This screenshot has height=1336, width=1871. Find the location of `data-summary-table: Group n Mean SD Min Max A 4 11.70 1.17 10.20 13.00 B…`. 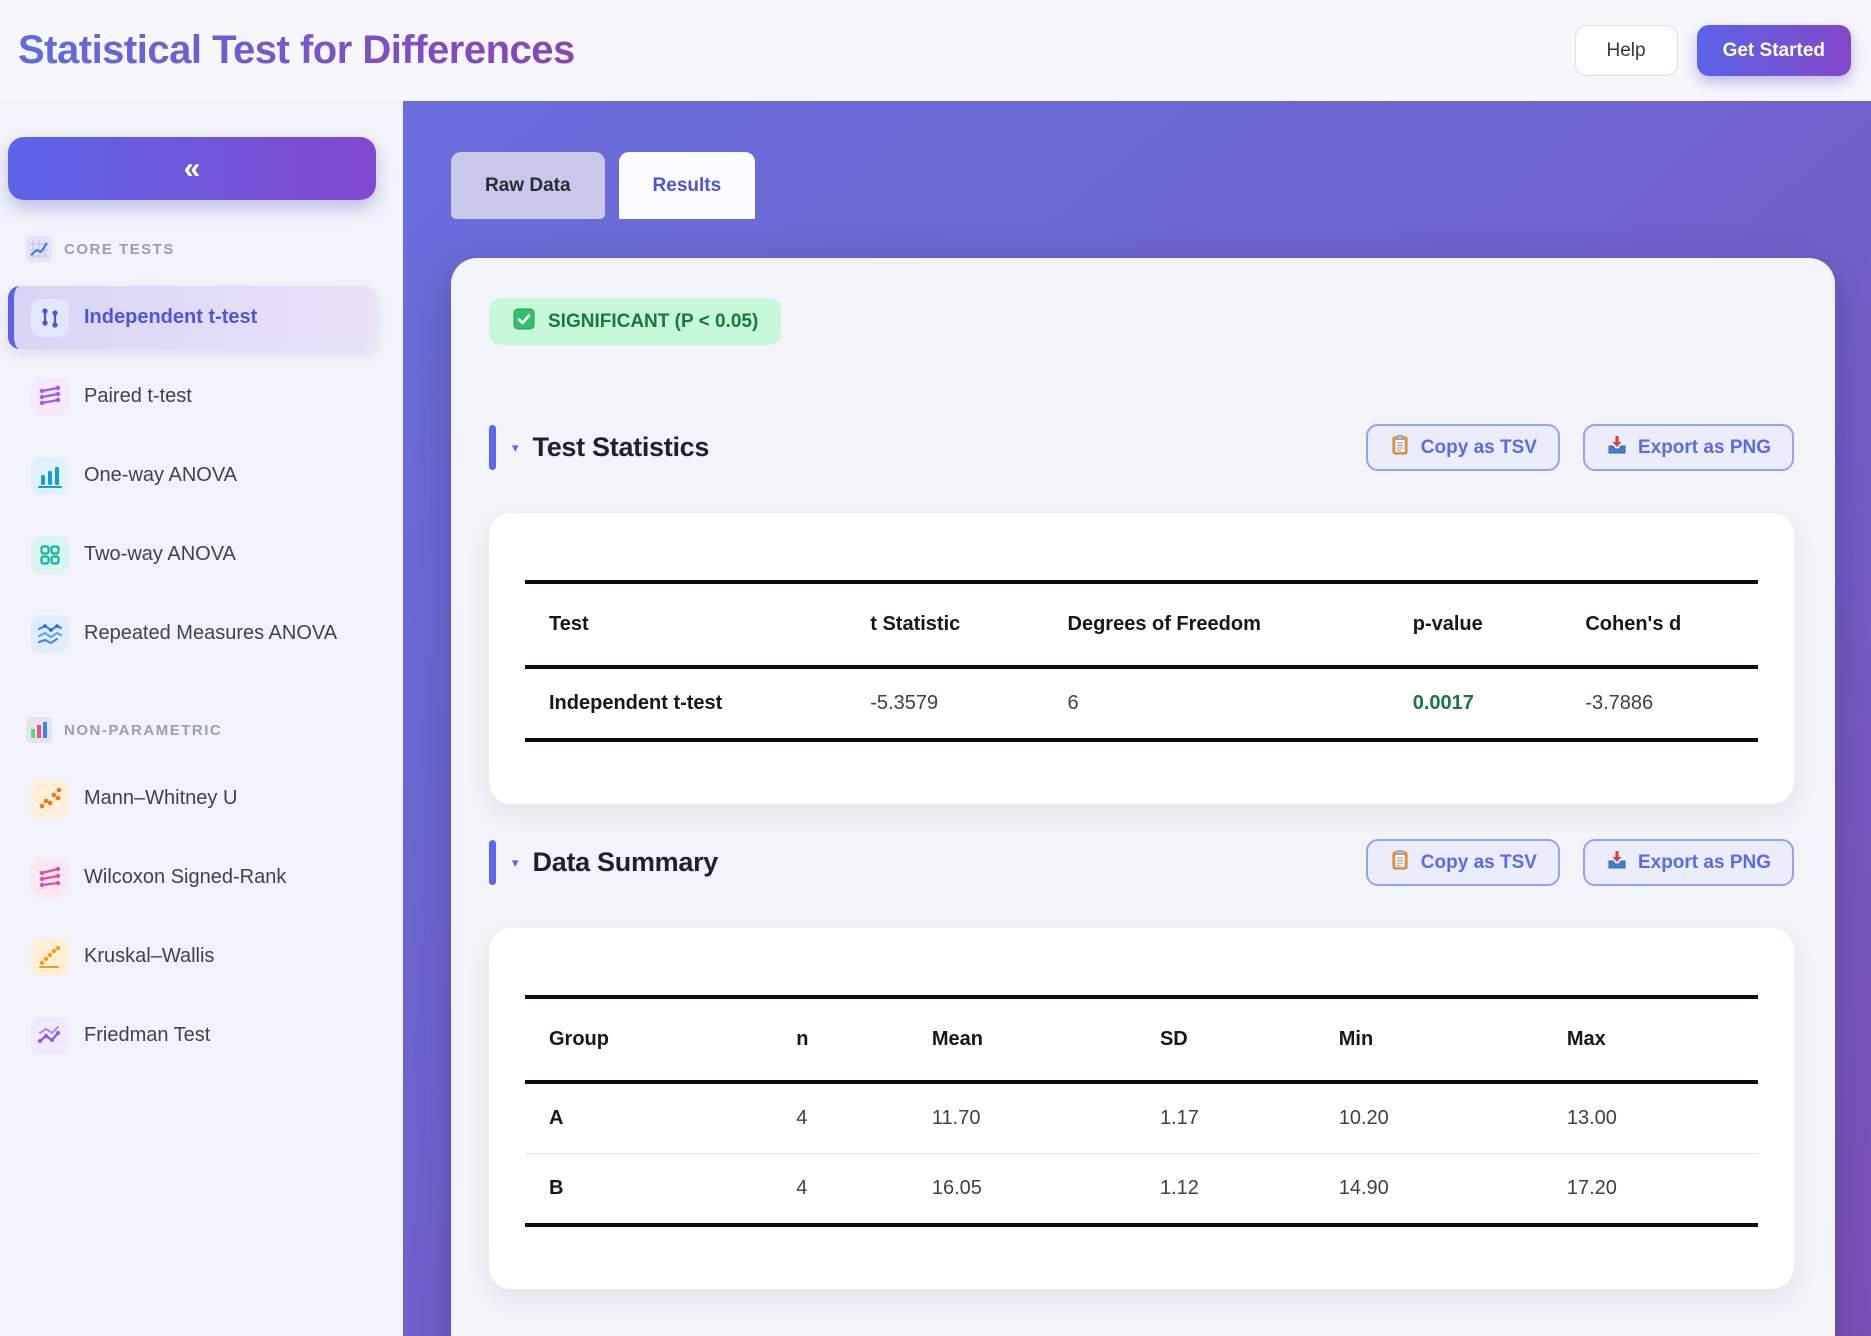

data-summary-table: Group n Mean SD Min Max A 4 11.70 1.17 10.20 13.00 B… is located at coordinates (1141, 1111).